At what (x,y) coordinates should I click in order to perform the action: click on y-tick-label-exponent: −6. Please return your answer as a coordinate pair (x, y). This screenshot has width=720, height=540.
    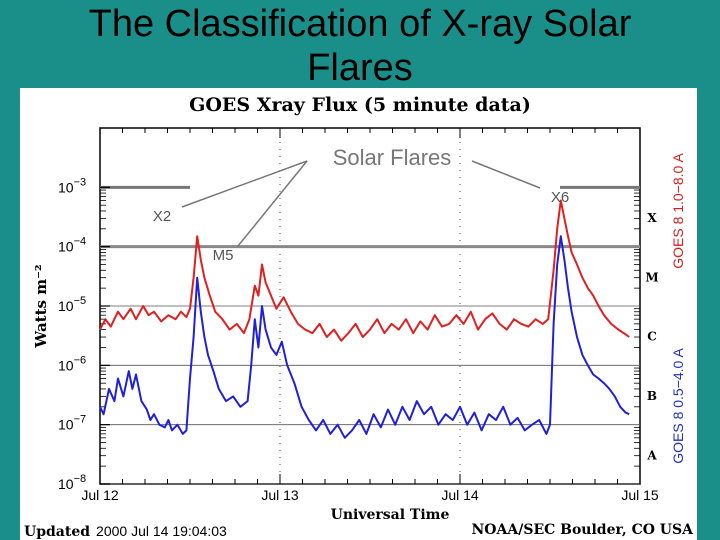
    Looking at the image, I should click on (80, 360).